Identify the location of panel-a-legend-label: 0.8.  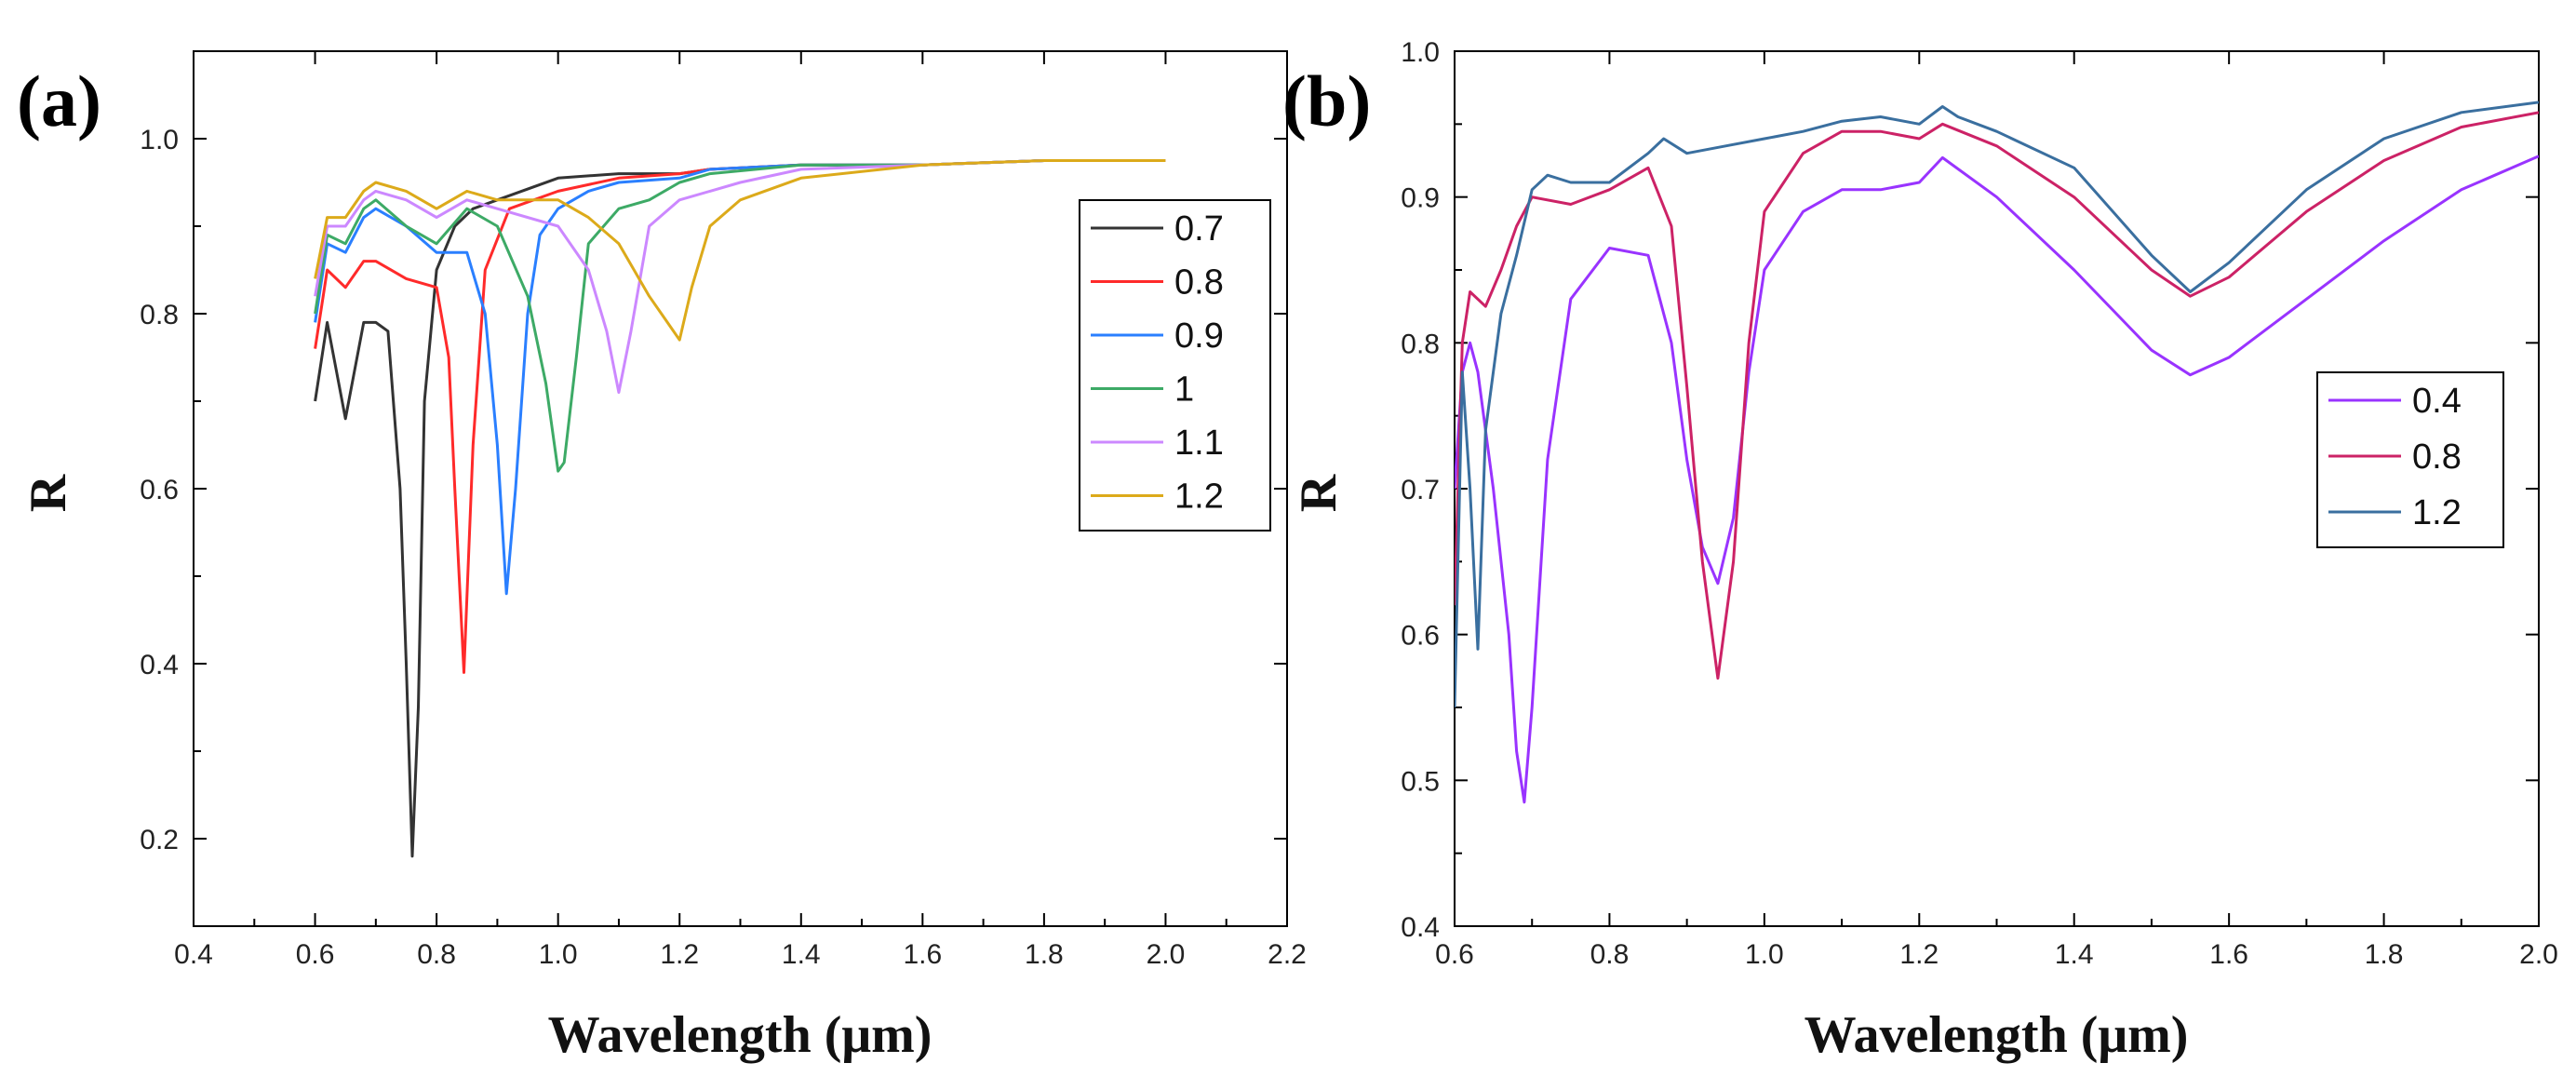
(1199, 283).